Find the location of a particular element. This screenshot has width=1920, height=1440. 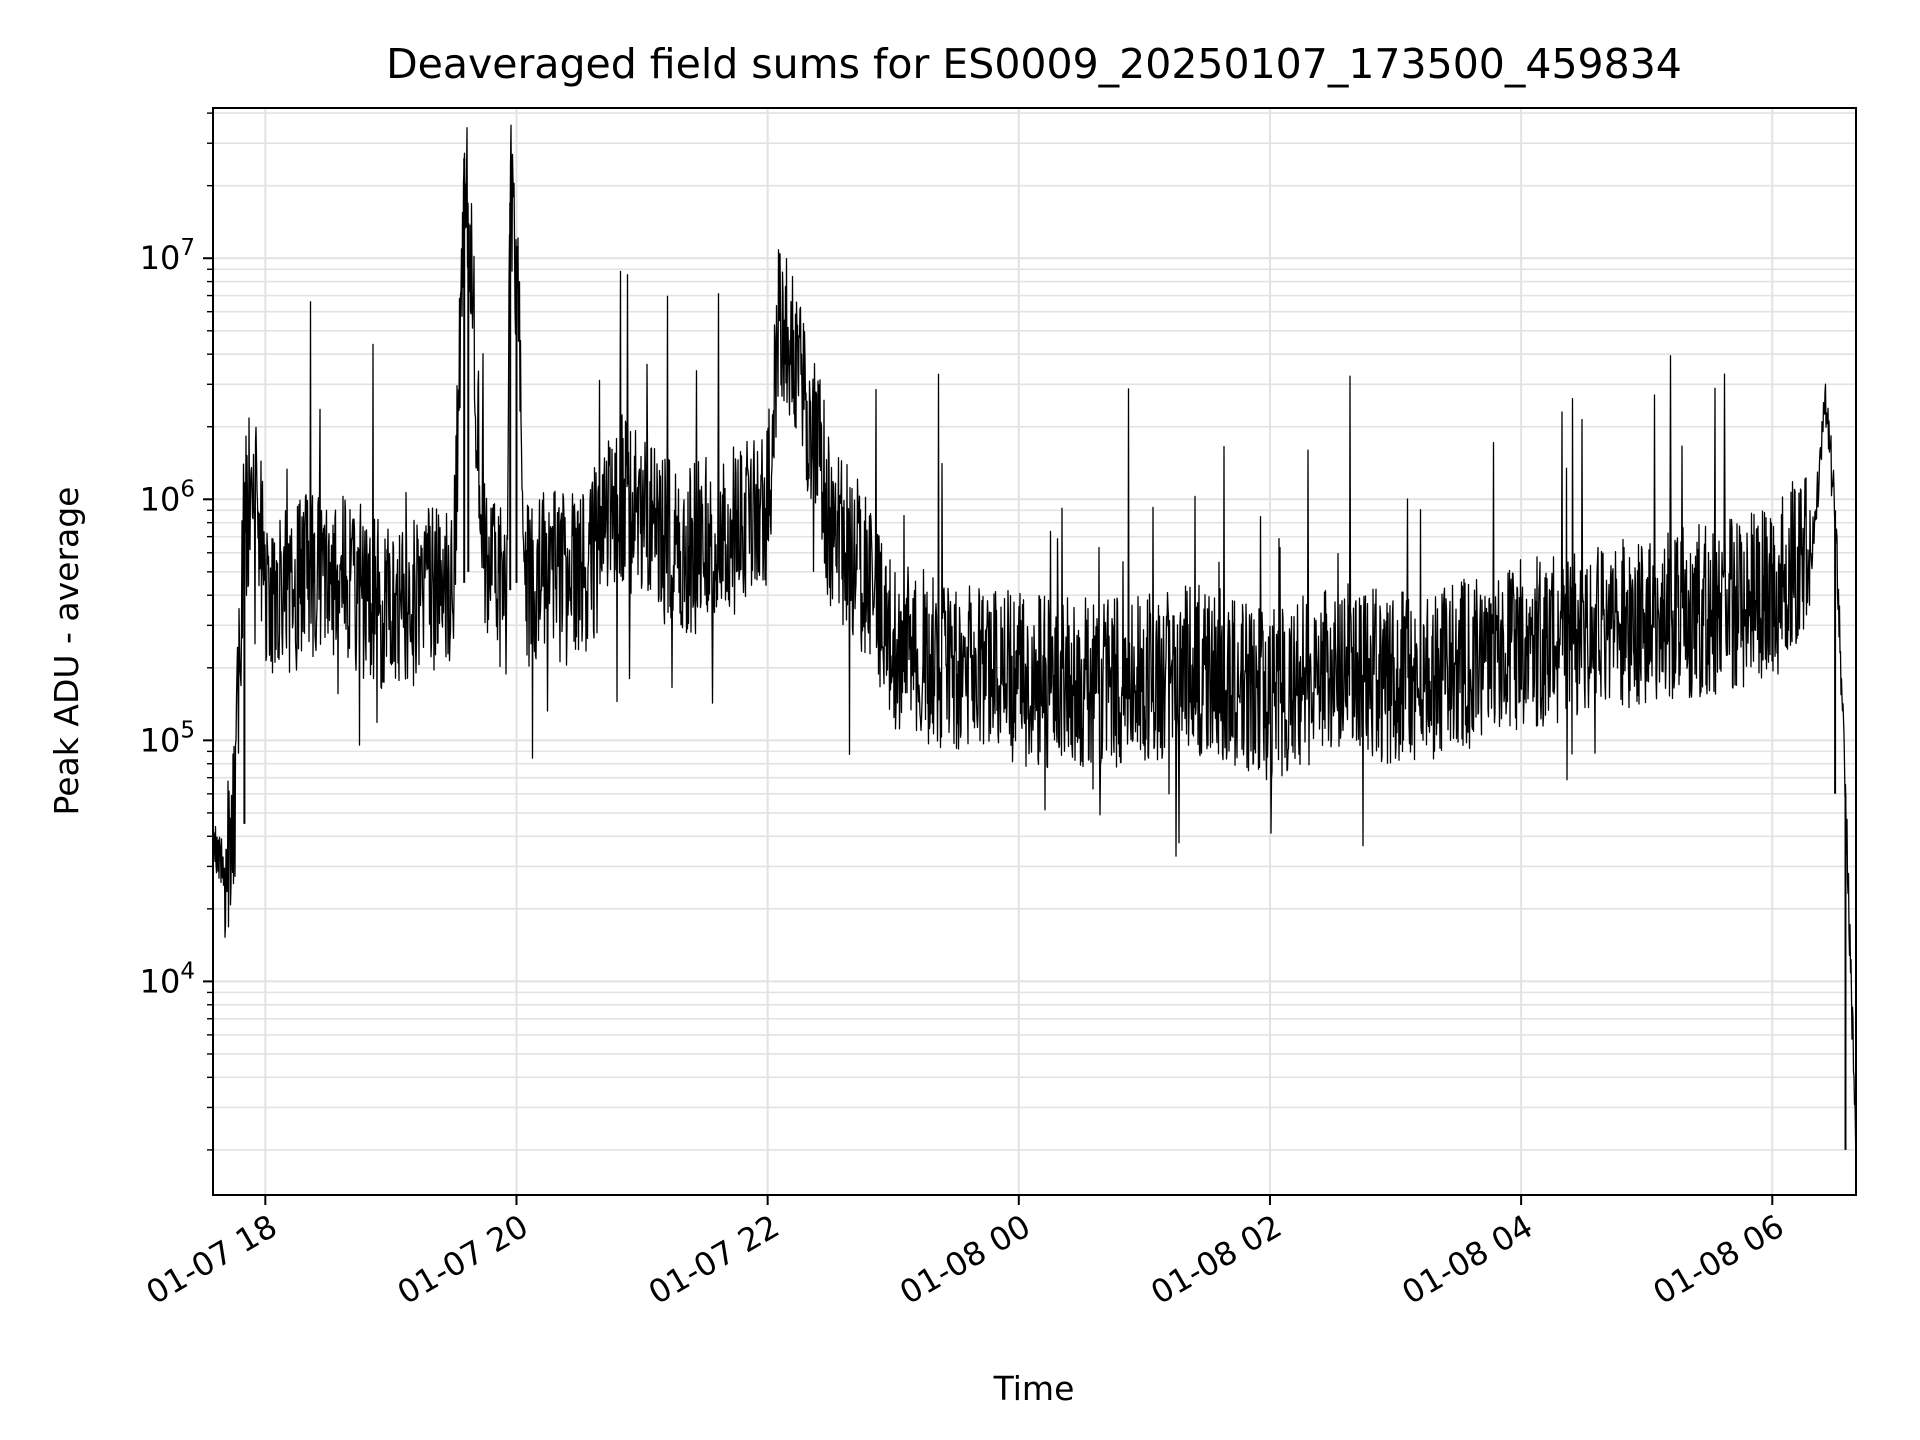

y-tick-label: 10⁷ is located at coordinates (167, 256).